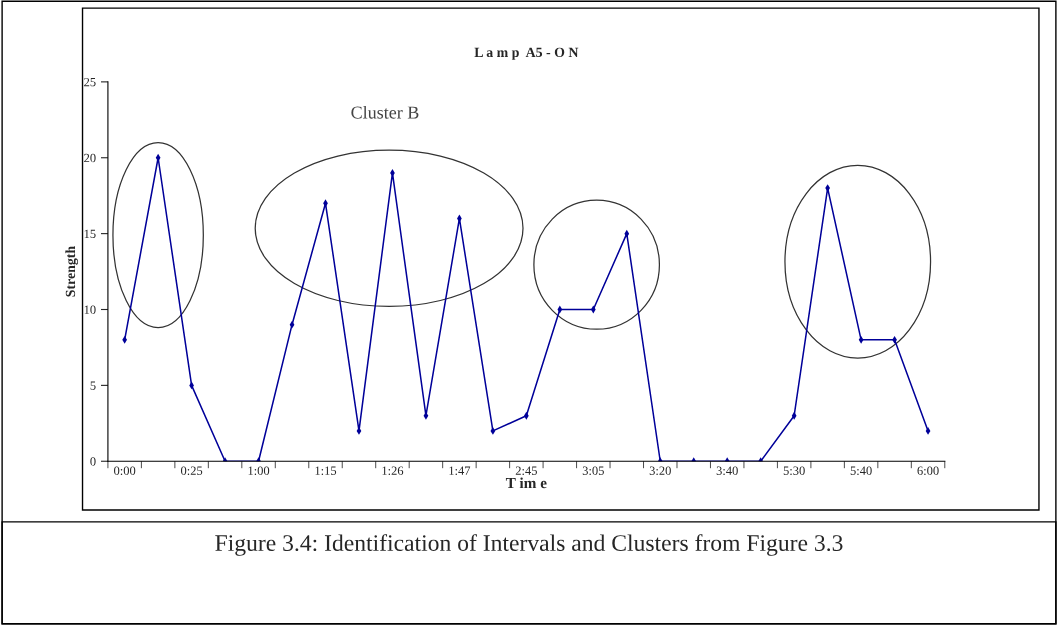 This screenshot has height=625, width=1058. Describe the element at coordinates (191, 470) in the screenshot. I see `x-tick-label: 0:25` at that location.